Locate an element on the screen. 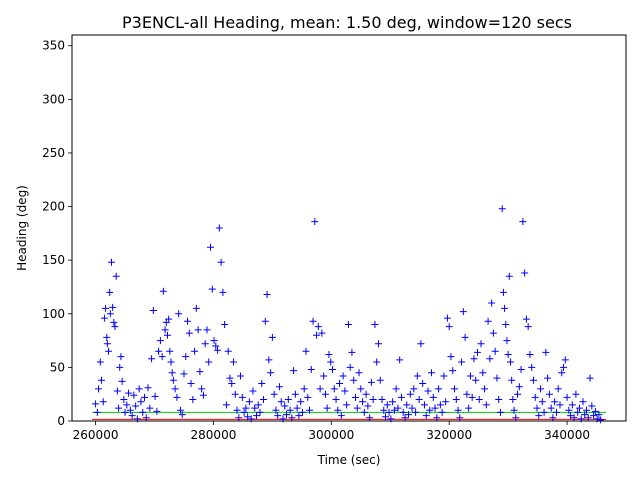  x-tick-label: 300000 is located at coordinates (331, 435).